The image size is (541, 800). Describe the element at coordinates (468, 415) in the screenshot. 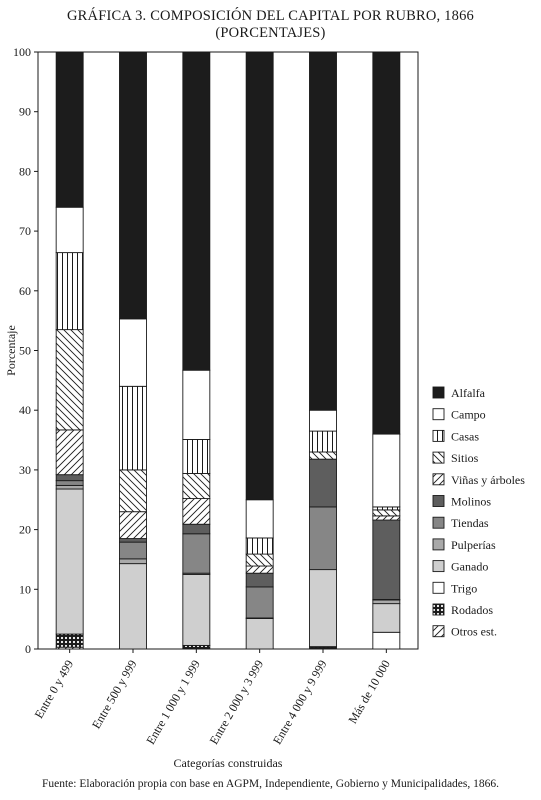

I see `legend-label: Campo` at that location.